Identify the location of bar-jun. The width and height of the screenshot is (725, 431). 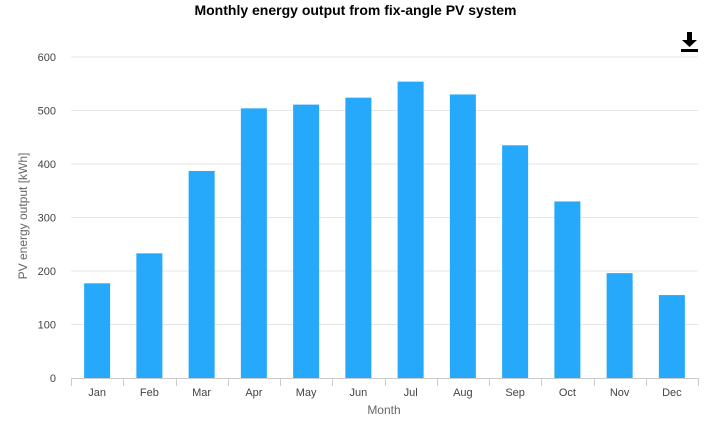
(358, 237).